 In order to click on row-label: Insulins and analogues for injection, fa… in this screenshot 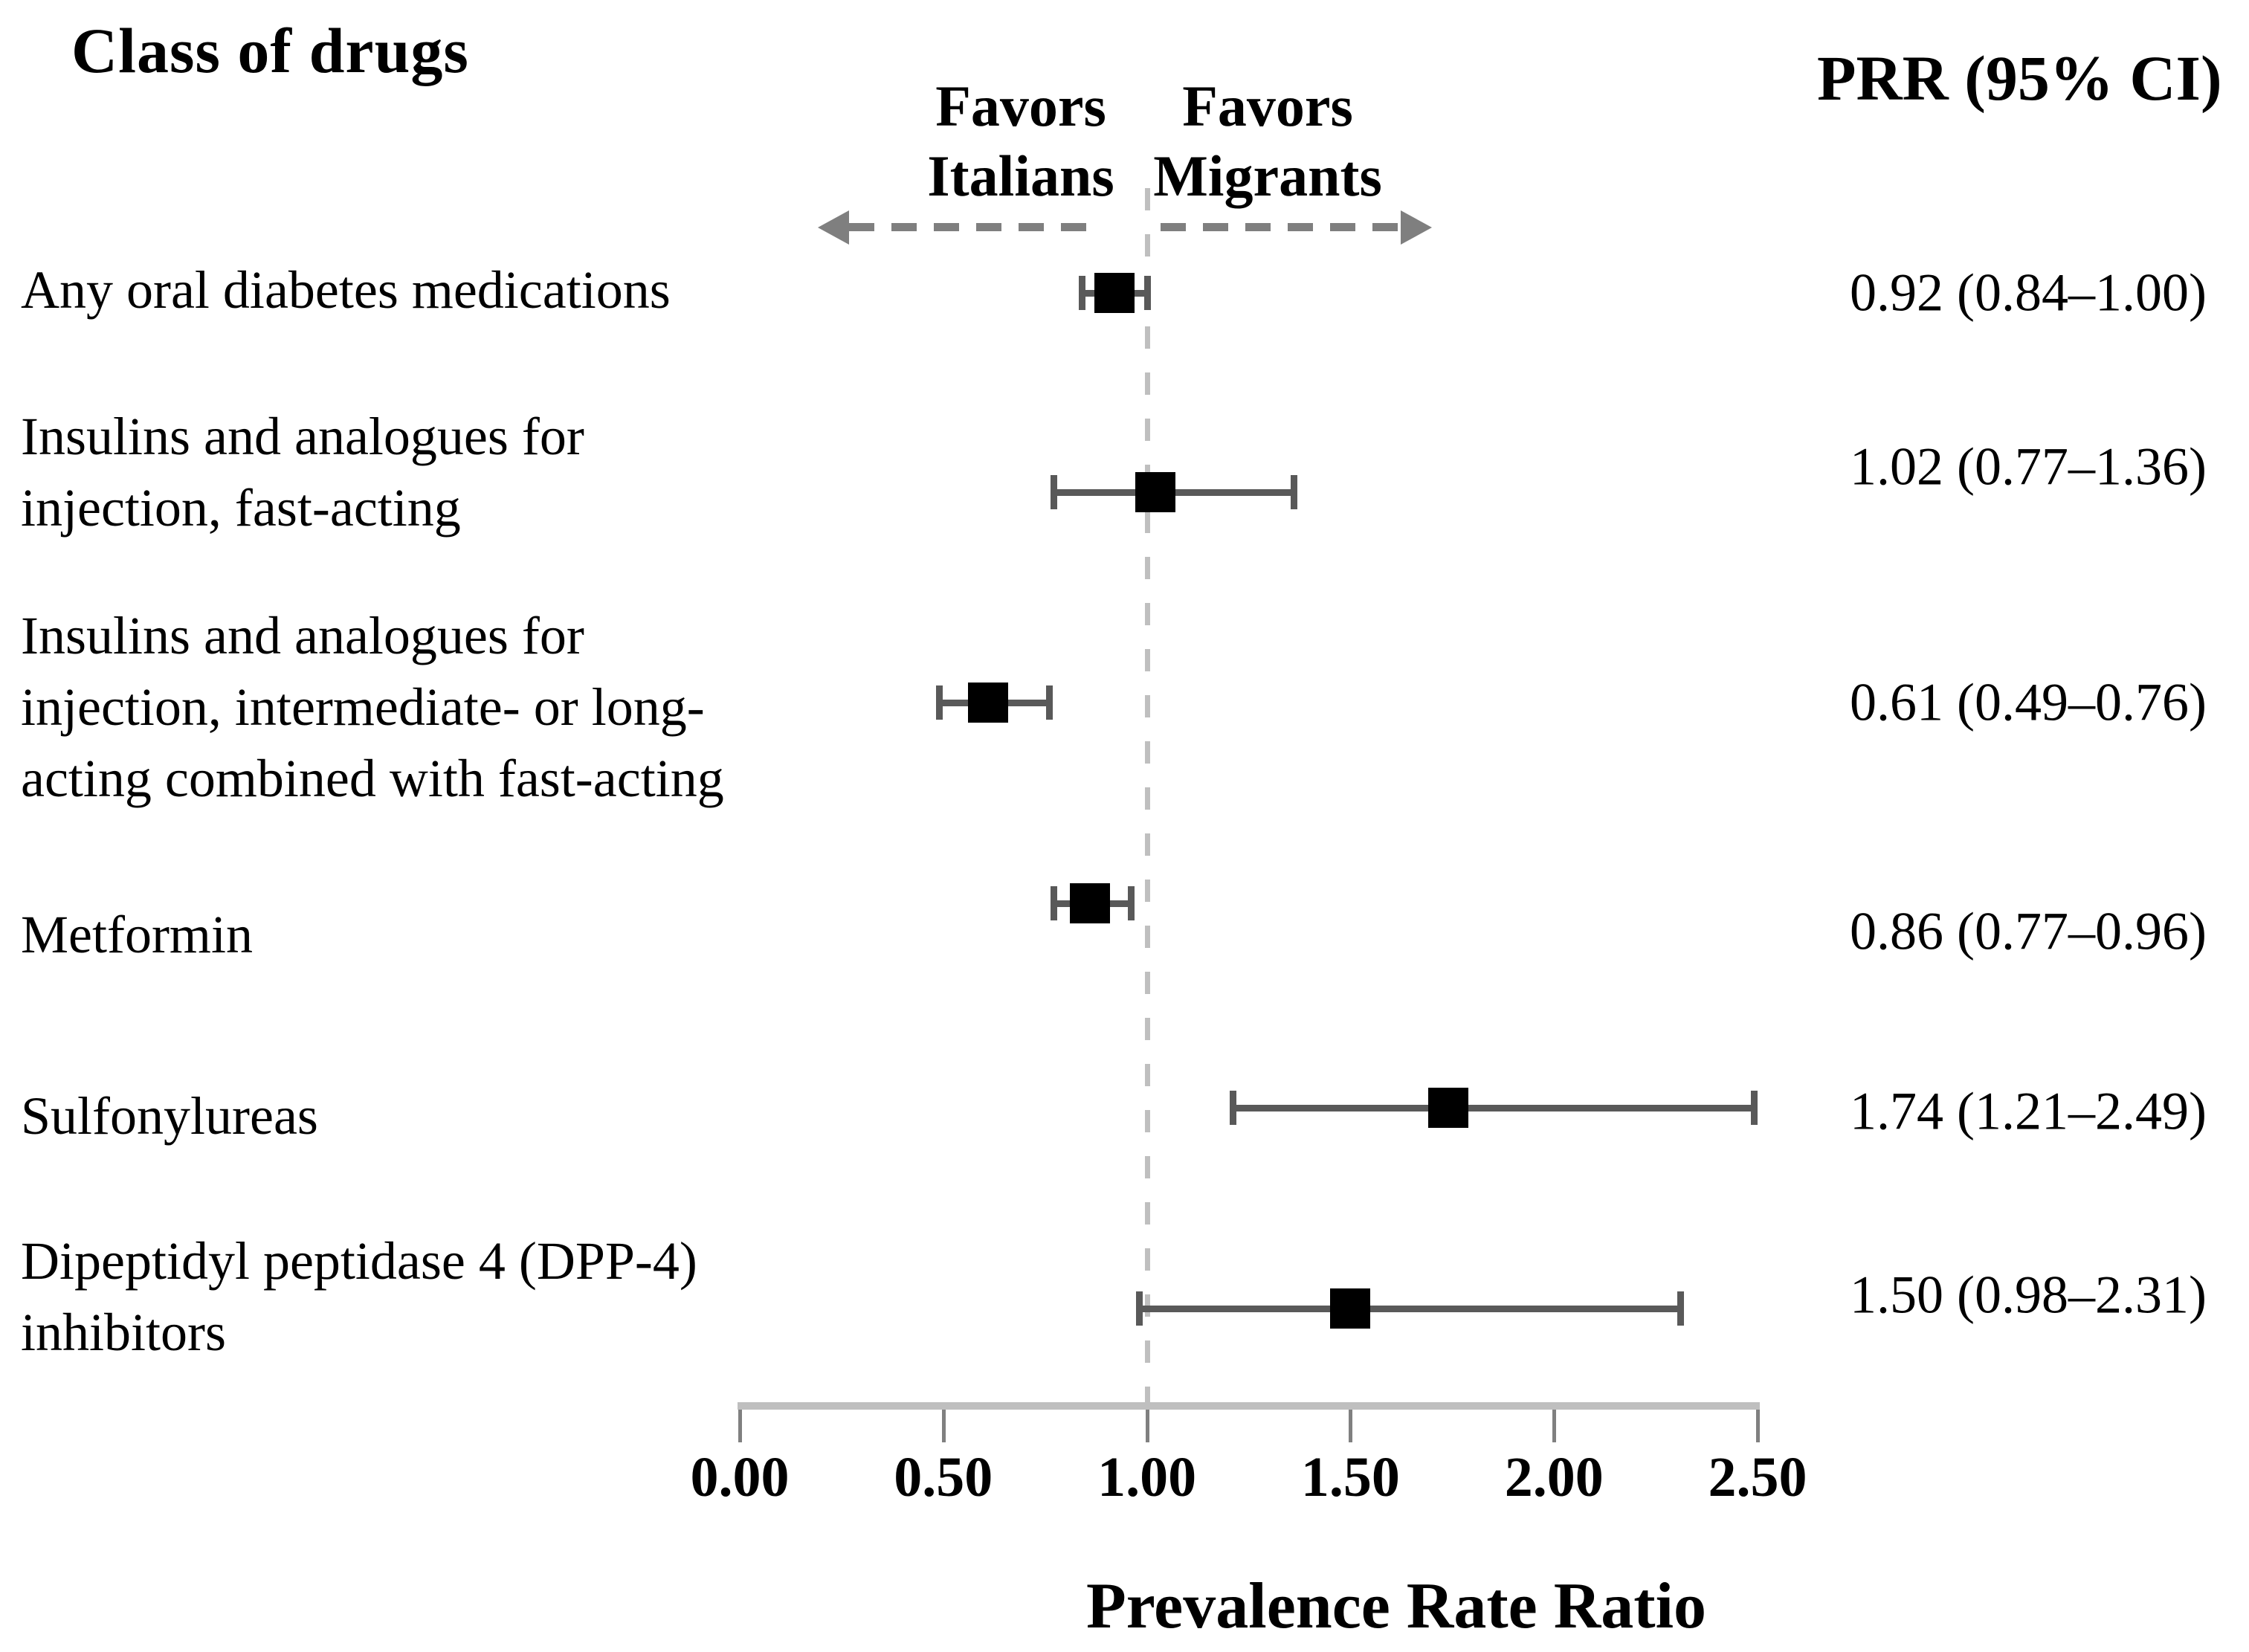, I will do `click(302, 472)`.